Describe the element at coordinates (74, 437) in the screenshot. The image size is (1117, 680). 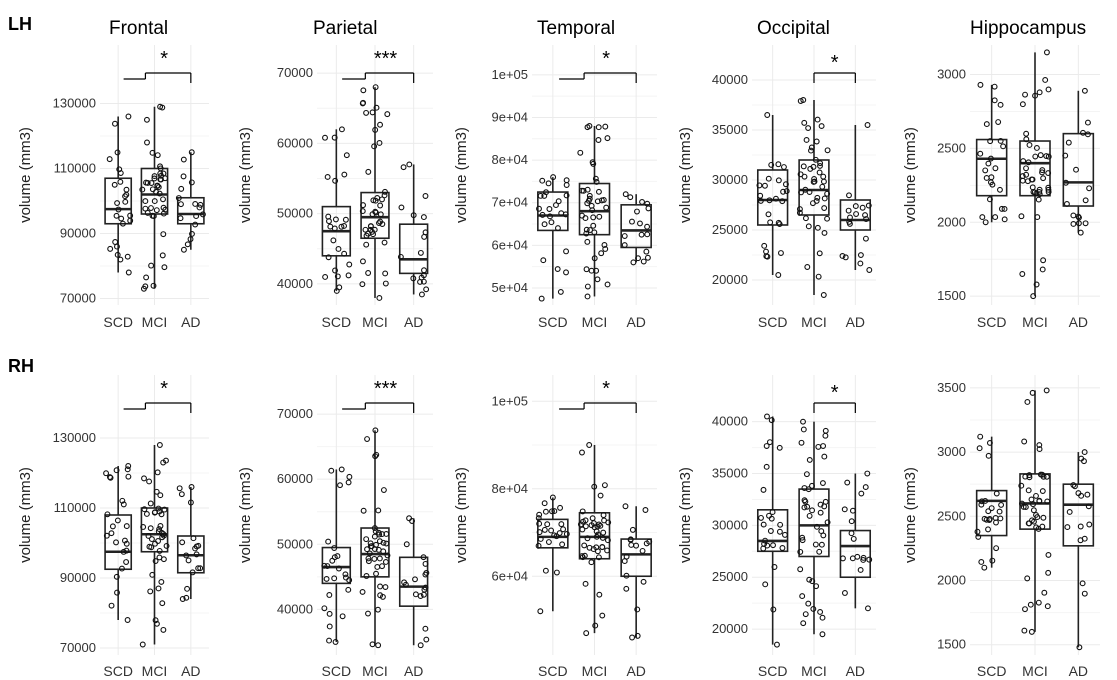
I see `y-tick-label: 130000` at that location.